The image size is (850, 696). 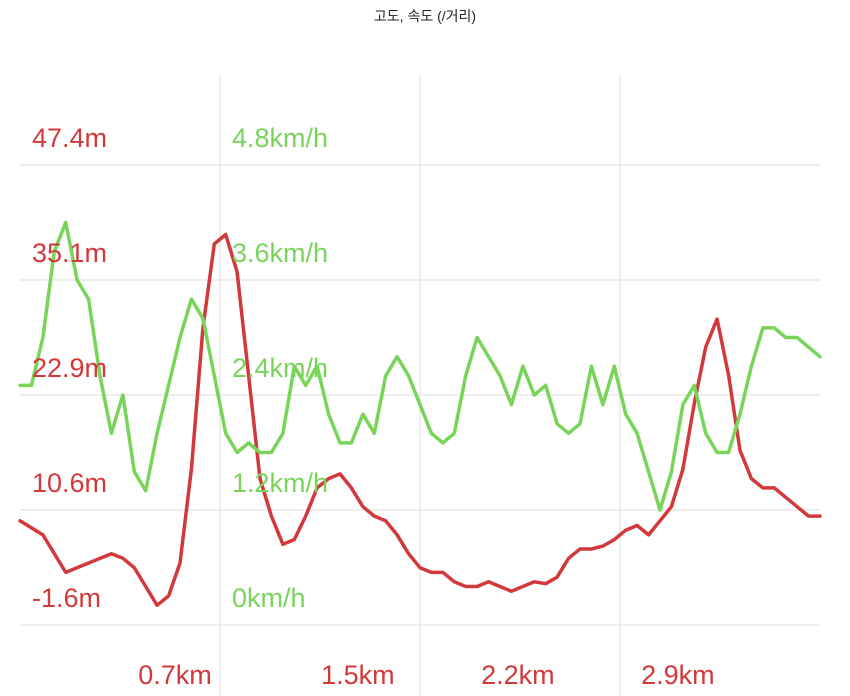 What do you see at coordinates (358, 675) in the screenshot?
I see `x-tick-label: 1.5km` at bounding box center [358, 675].